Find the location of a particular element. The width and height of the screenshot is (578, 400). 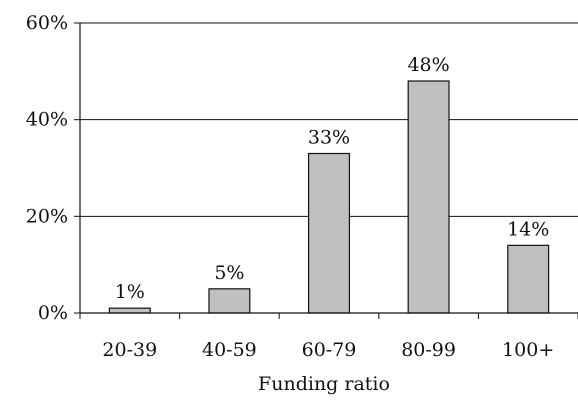

x-tick-label: 60-79 is located at coordinates (329, 350).